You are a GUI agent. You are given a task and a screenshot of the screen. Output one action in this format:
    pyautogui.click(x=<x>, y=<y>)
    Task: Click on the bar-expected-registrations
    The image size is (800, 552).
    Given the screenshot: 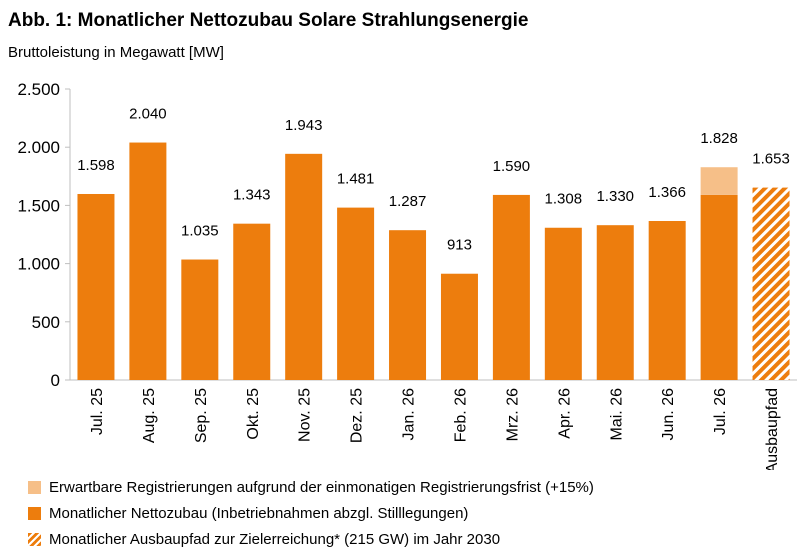 What is the action you would take?
    pyautogui.click(x=719, y=181)
    